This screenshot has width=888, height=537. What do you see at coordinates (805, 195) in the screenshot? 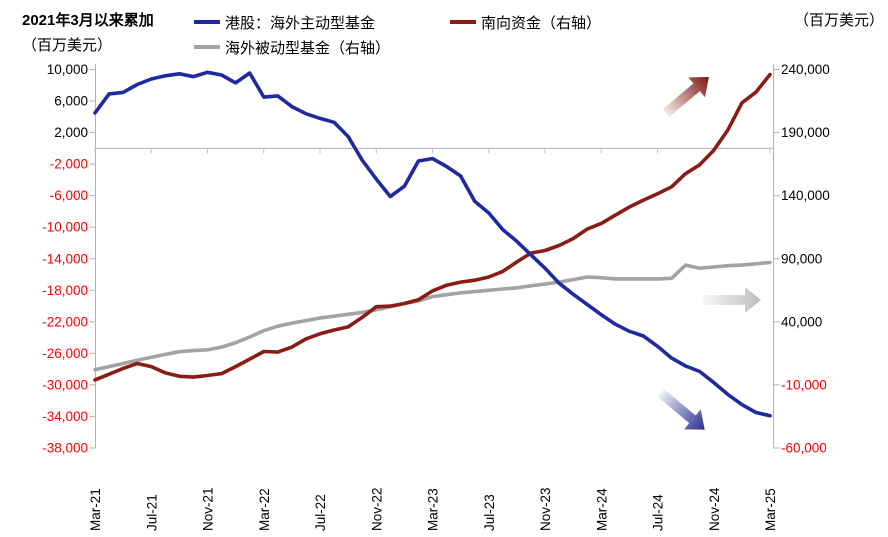
I see `right-axis-tick-label: 140,000` at bounding box center [805, 195].